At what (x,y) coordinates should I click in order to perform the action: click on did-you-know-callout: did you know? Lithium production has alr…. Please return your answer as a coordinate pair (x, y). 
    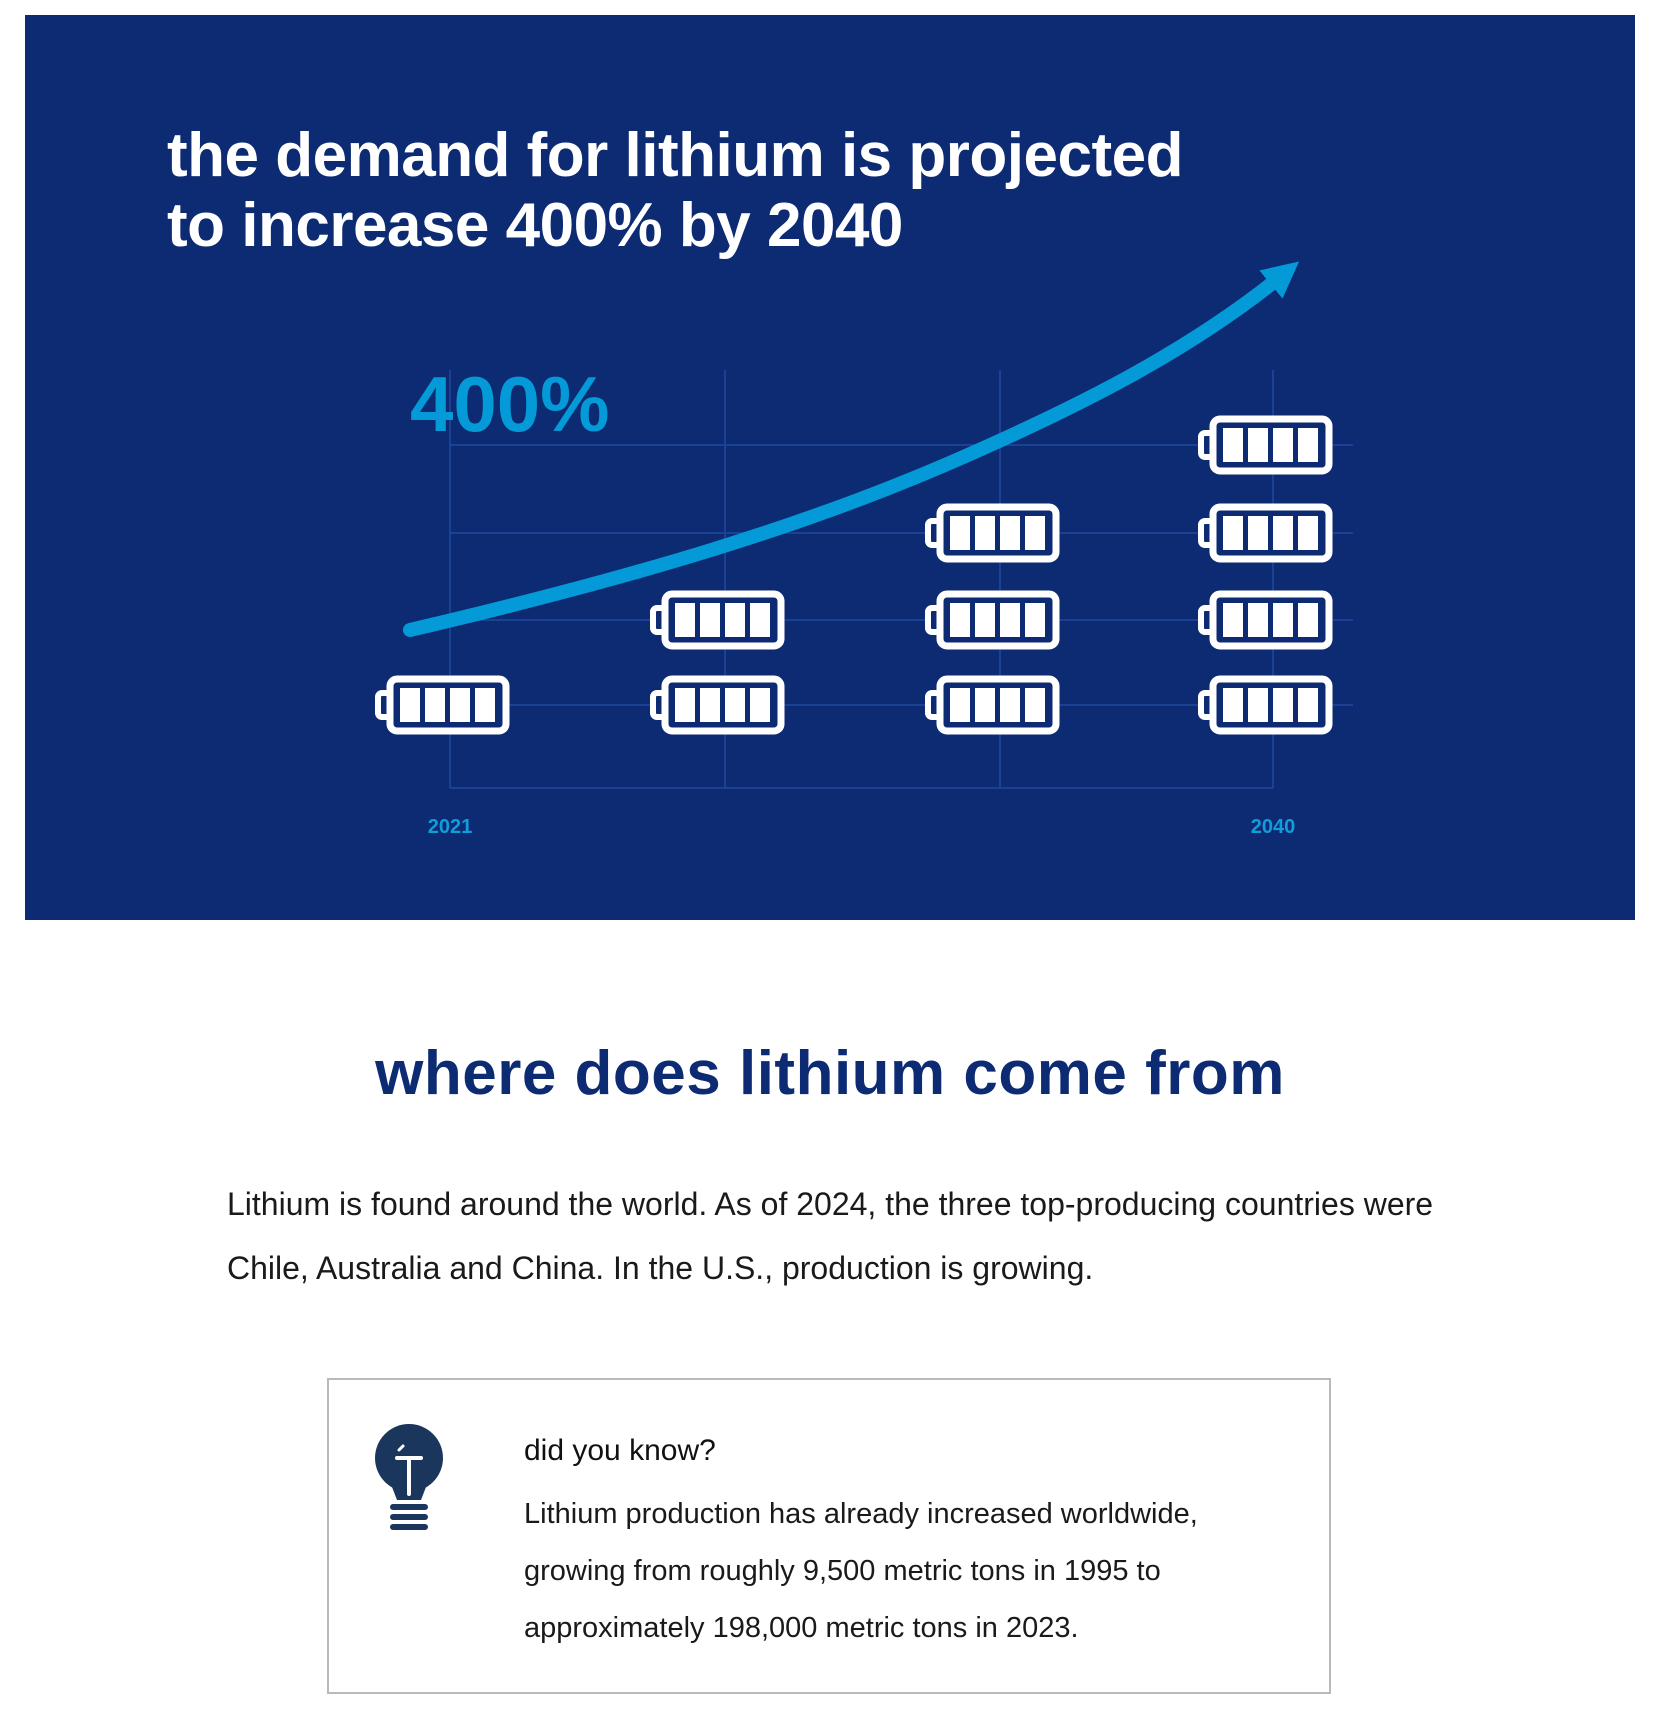
    Looking at the image, I should click on (829, 1536).